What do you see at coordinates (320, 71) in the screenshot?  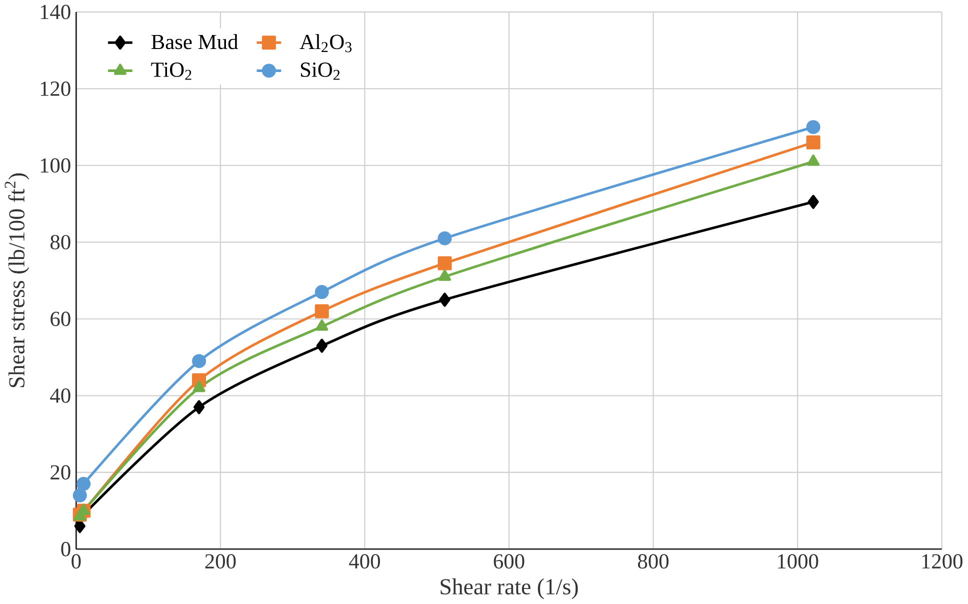 I see `legend-label: SiO$_{2}$` at bounding box center [320, 71].